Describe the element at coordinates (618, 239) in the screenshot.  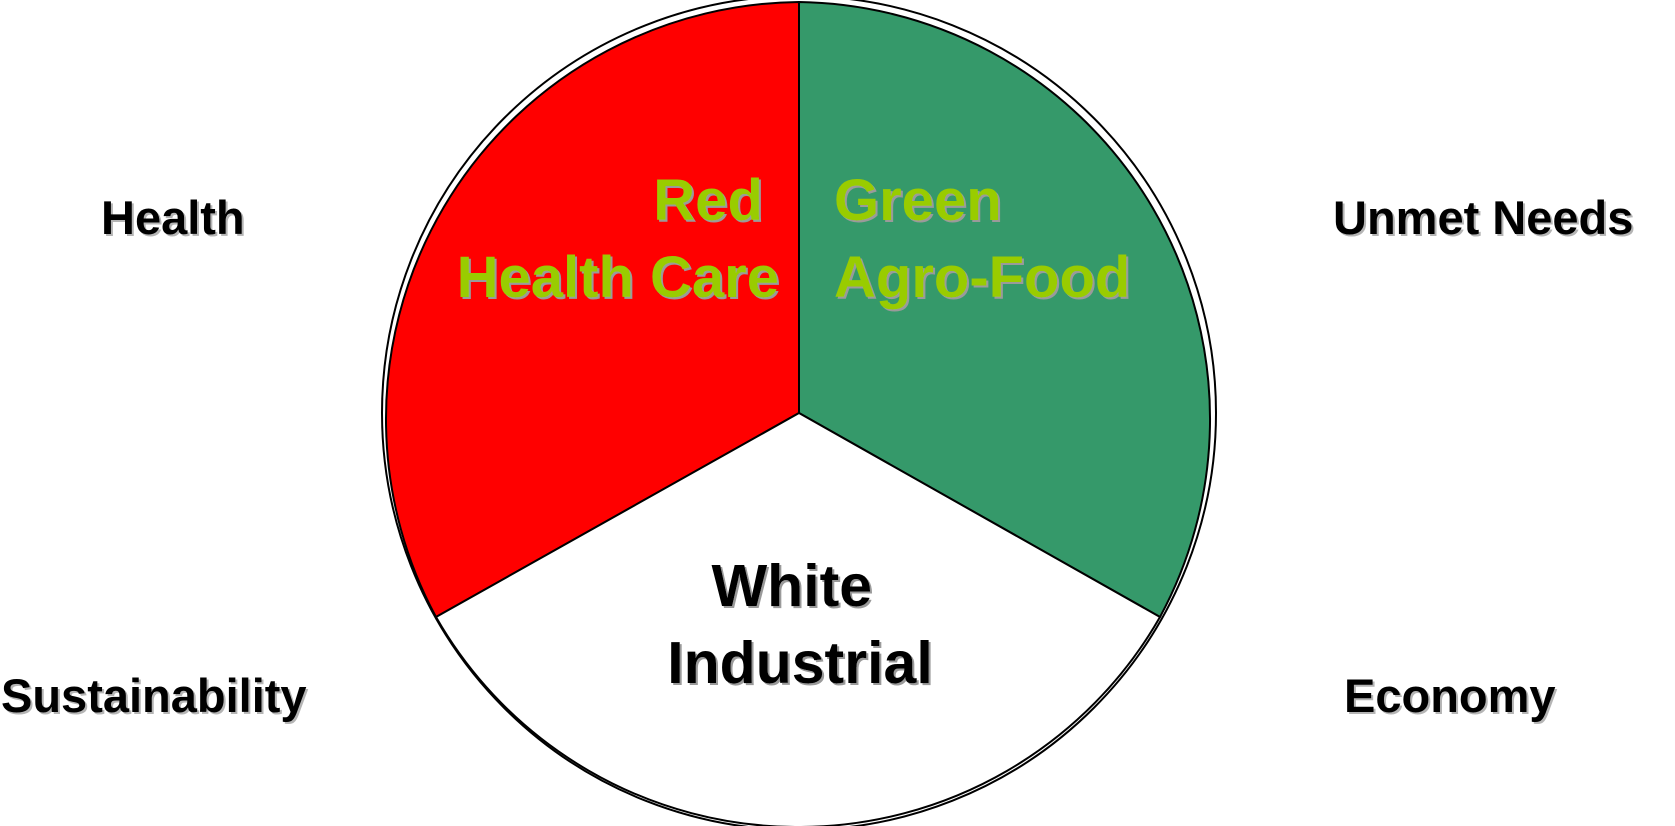
I see `red-segment-label: Red Health Care` at that location.